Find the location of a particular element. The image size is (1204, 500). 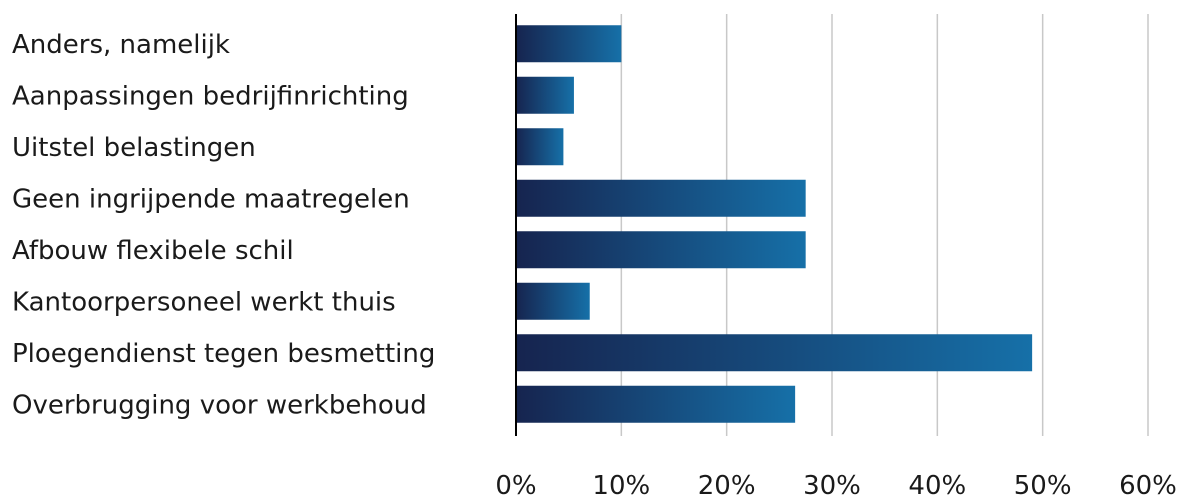

category-label: Afbouw flexibele schil is located at coordinates (153, 251).